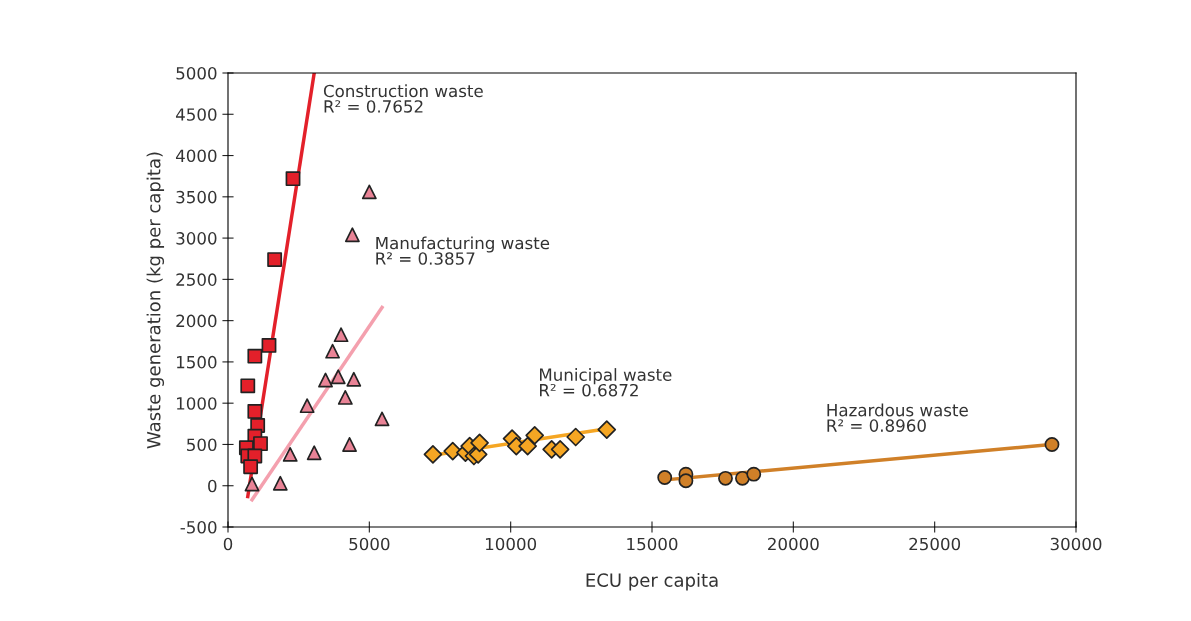 The image size is (1191, 621). What do you see at coordinates (212, 486) in the screenshot?
I see `y-tick-label: 0` at bounding box center [212, 486].